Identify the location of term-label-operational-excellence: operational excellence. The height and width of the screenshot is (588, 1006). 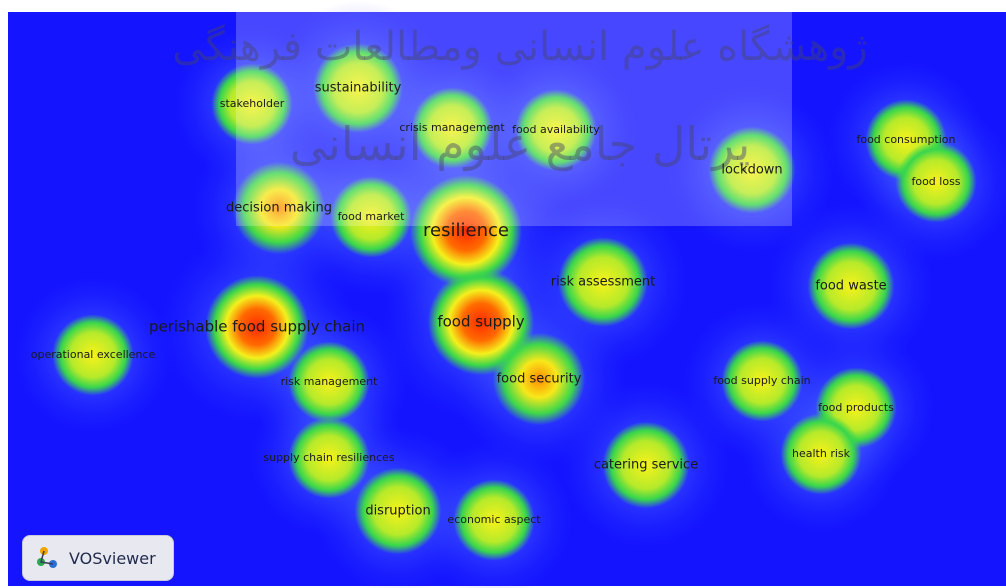
(93, 354).